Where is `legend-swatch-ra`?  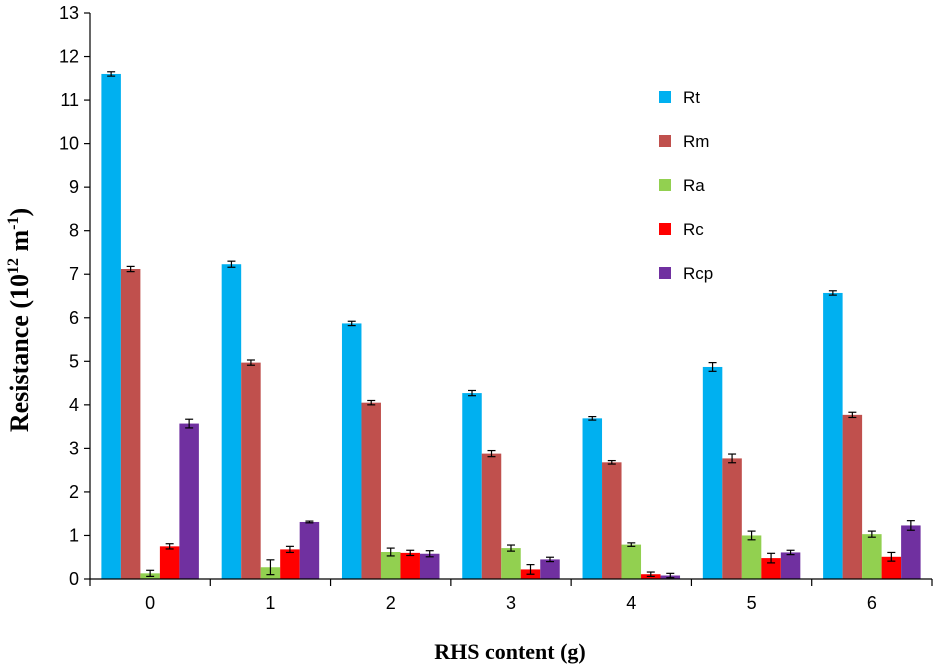 legend-swatch-ra is located at coordinates (665, 185).